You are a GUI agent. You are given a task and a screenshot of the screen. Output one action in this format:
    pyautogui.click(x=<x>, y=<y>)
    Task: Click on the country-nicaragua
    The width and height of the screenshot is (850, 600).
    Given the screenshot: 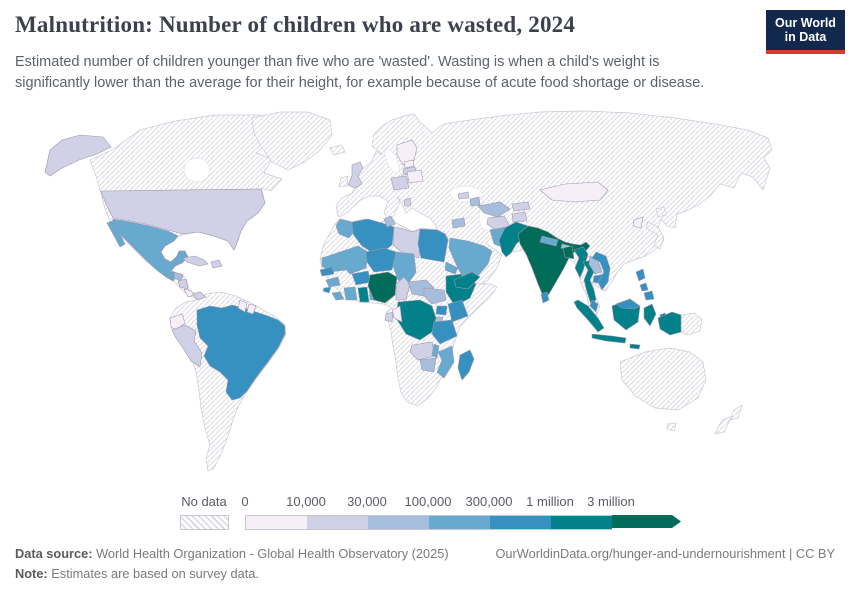 What is the action you would take?
    pyautogui.click(x=183, y=284)
    